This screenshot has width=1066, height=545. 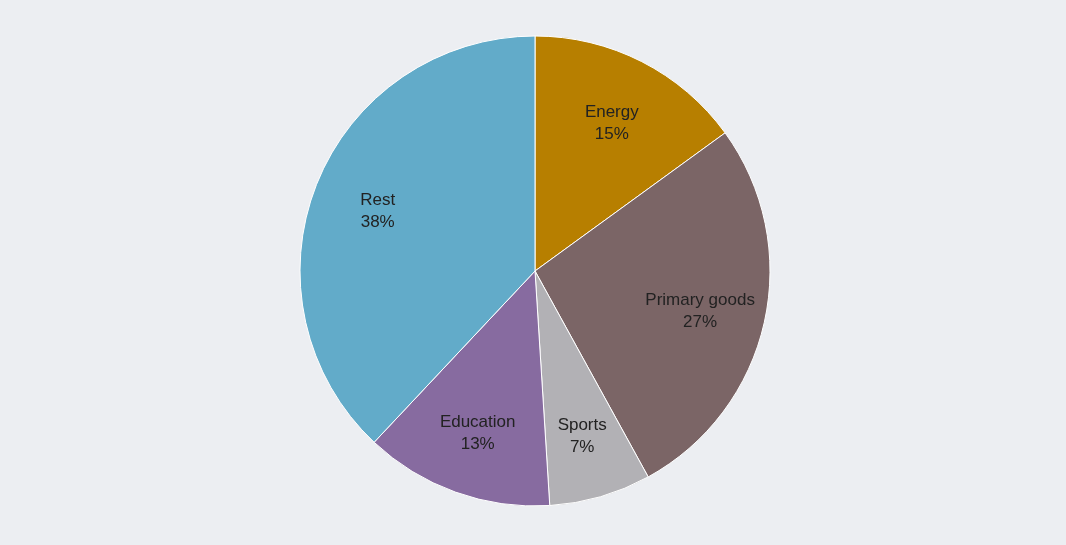 What do you see at coordinates (582, 425) in the screenshot?
I see `slice-label: Sports` at bounding box center [582, 425].